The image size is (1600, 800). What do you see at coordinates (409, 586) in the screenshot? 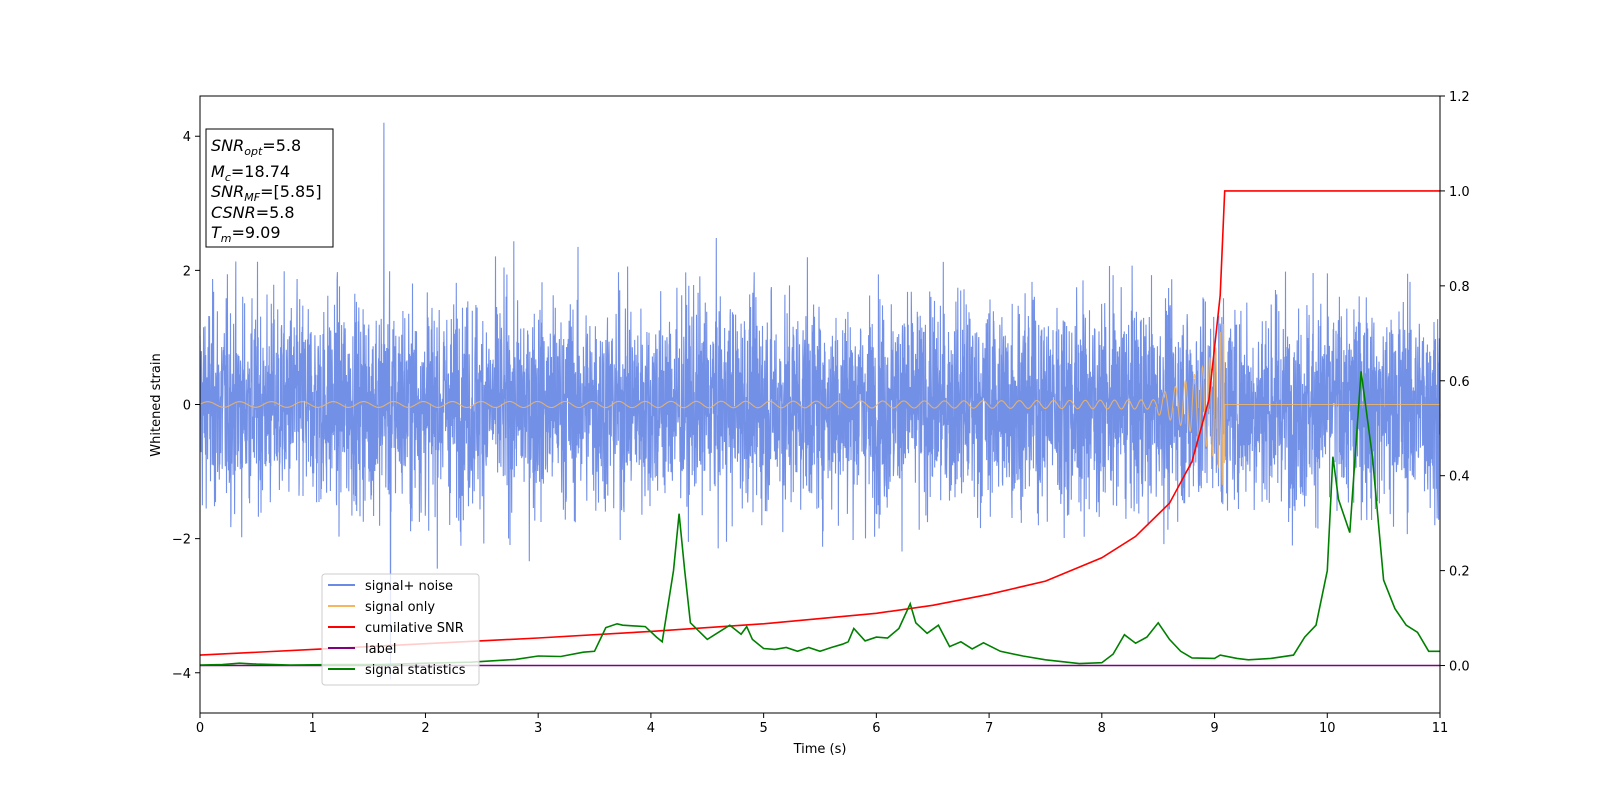
I see `legend-label: signal+ noise` at bounding box center [409, 586].